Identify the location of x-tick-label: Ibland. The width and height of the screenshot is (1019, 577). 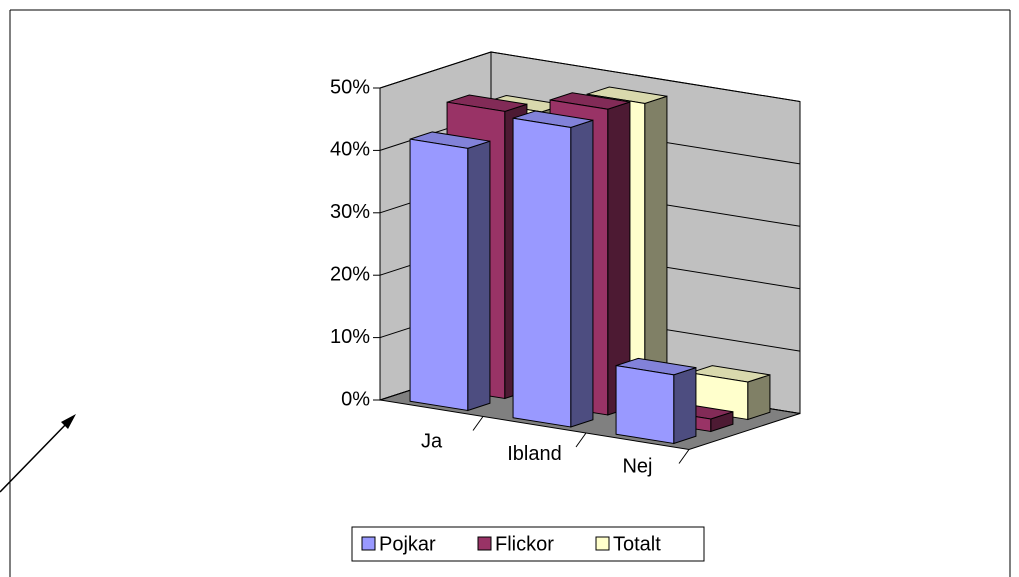
(534, 454).